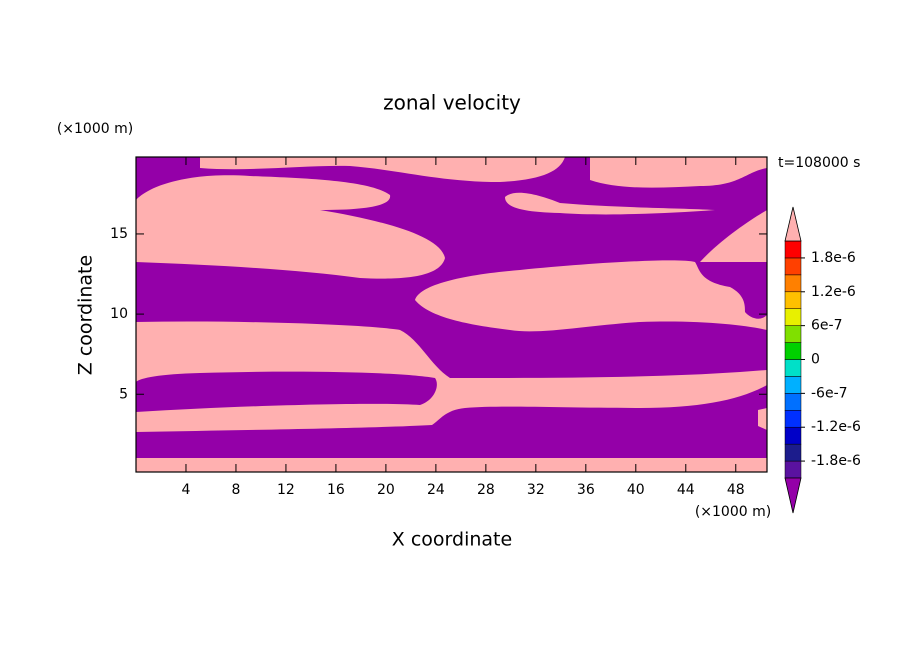  Describe the element at coordinates (336, 490) in the screenshot. I see `x-tick-label: 16` at that location.